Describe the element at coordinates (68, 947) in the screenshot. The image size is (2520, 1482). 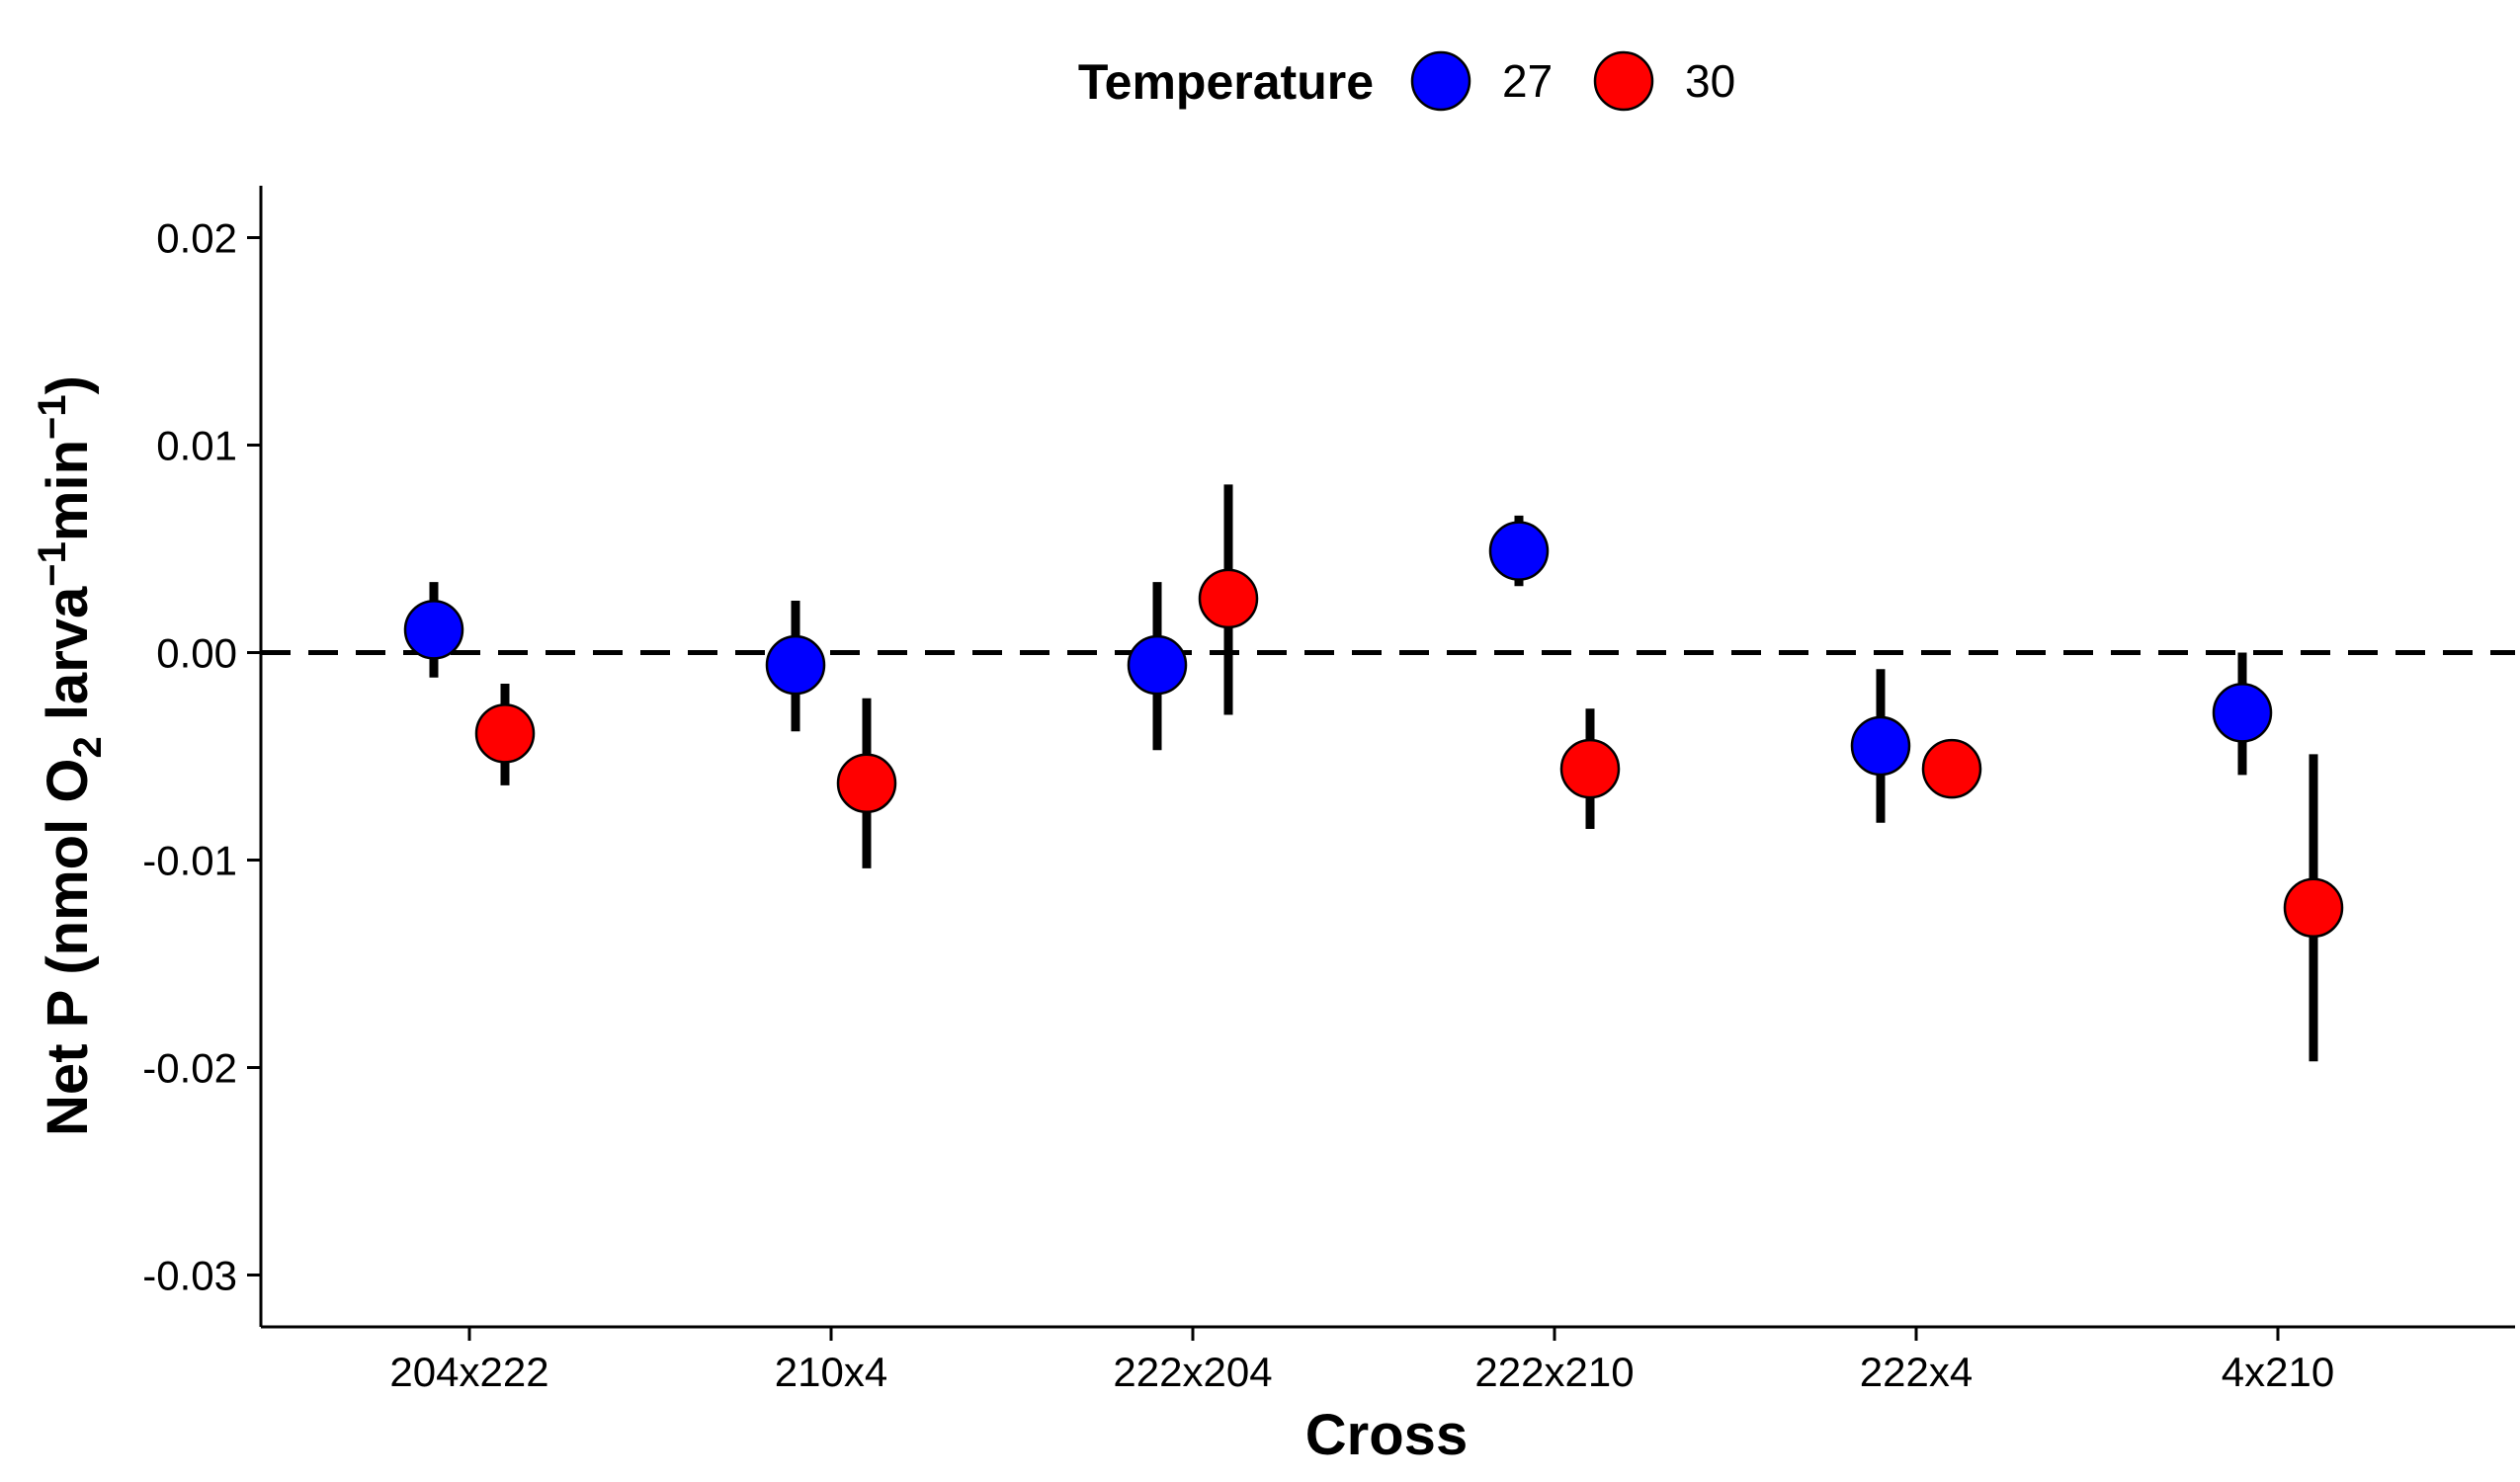
I see `y-axis-title-part: Net P (nmol O` at that location.